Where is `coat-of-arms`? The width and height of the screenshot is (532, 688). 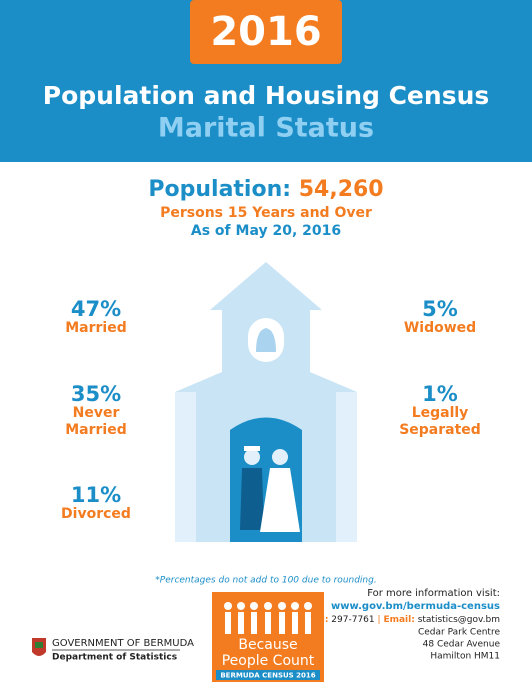
coat-of-arms is located at coordinates (39, 647).